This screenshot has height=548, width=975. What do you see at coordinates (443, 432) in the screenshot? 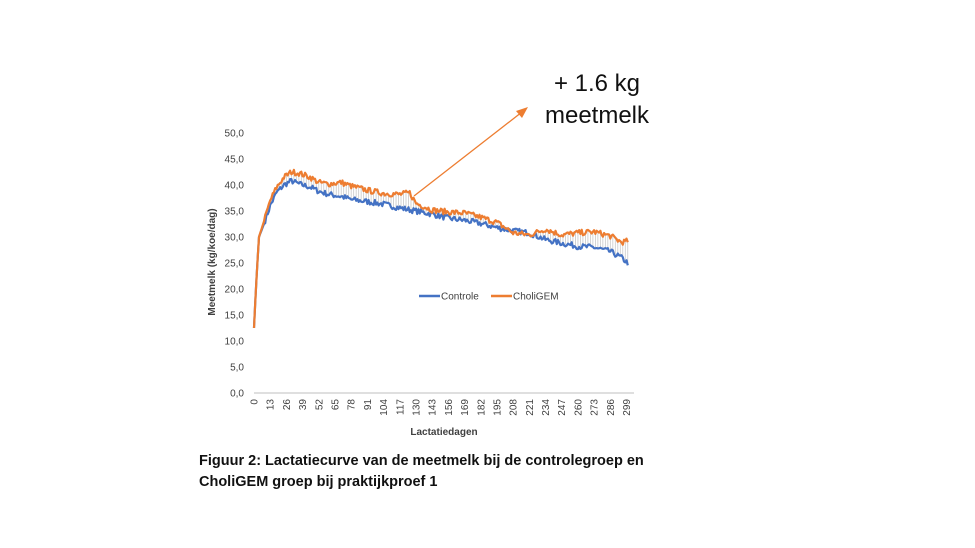
I see `x-axis-title: Lactatiedagen` at bounding box center [443, 432].